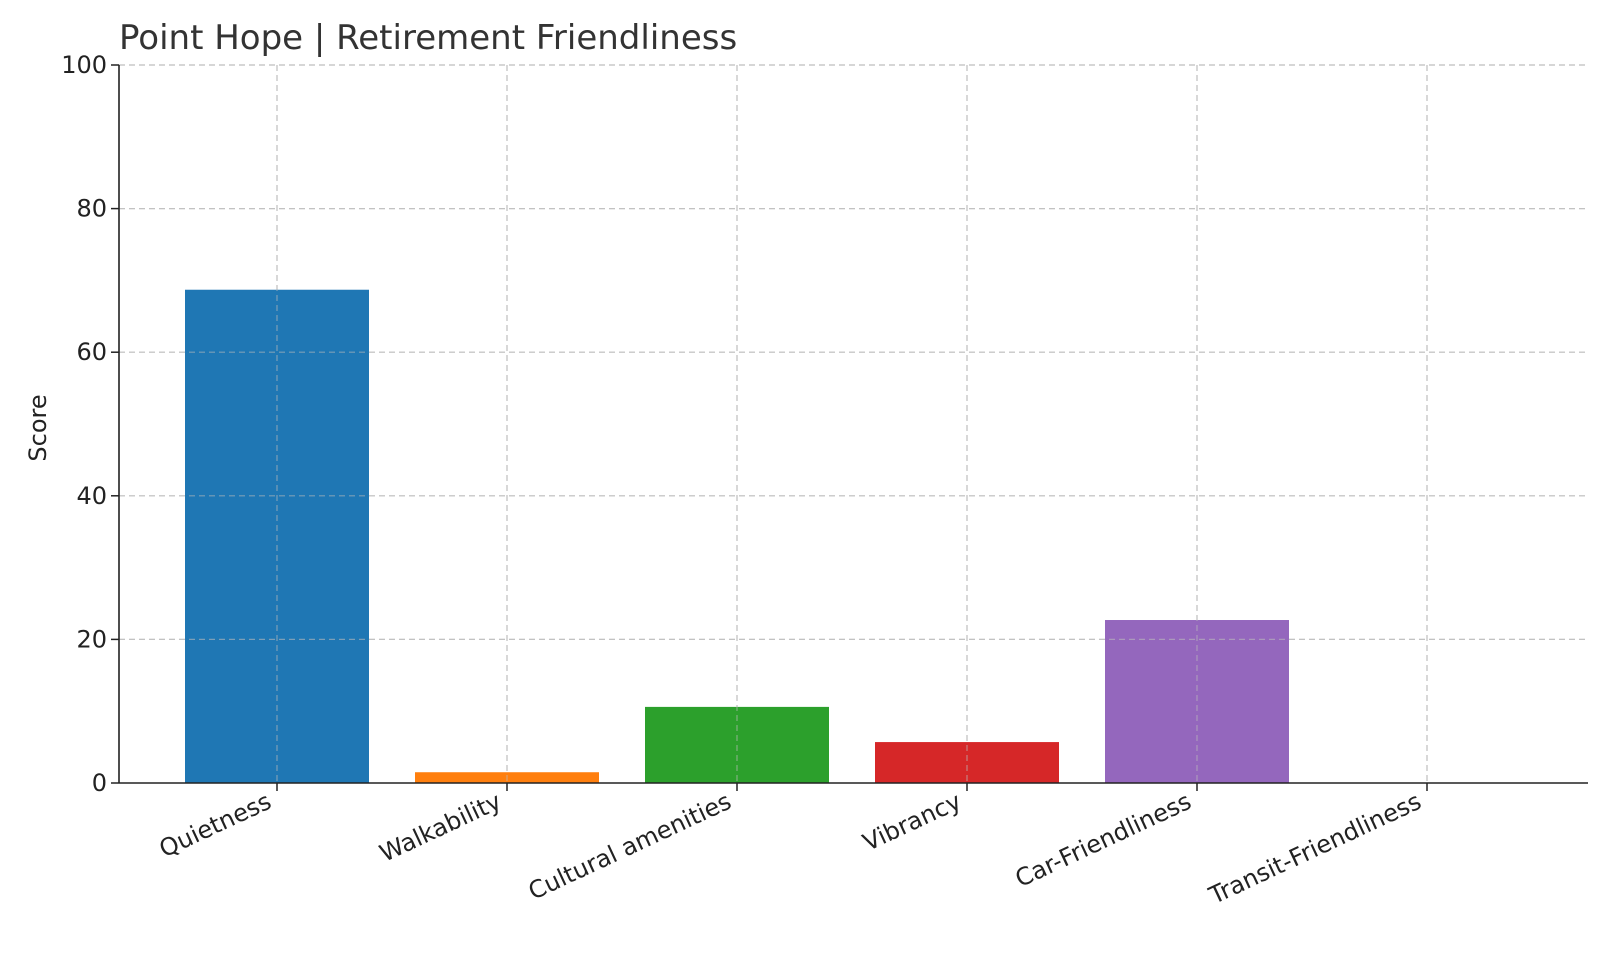 This screenshot has width=1600, height=960. I want to click on y-tick-label: 60, so click(91, 352).